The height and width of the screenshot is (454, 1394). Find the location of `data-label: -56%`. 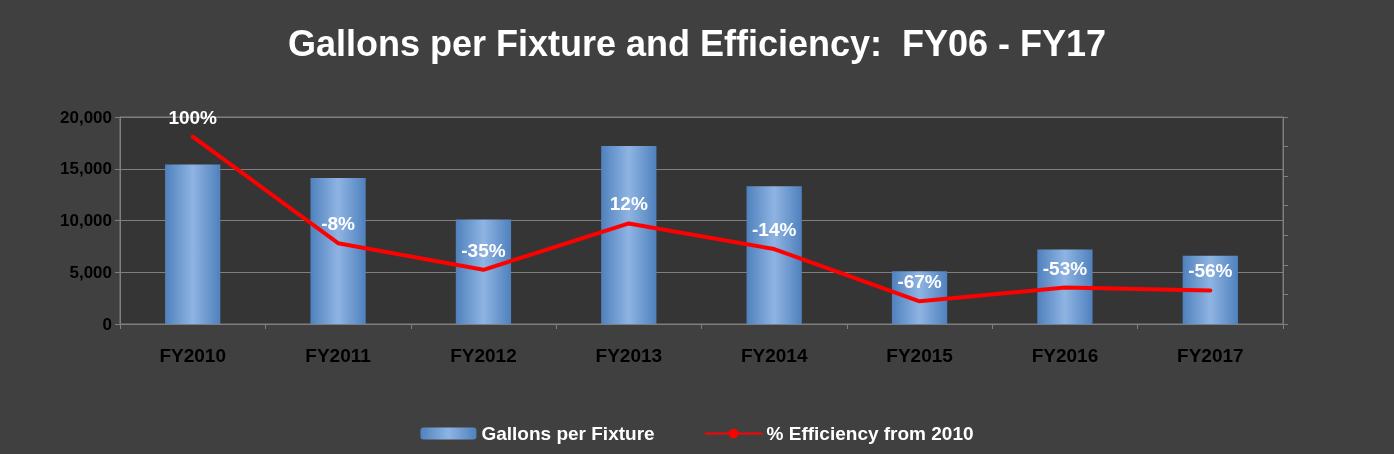

data-label: -56% is located at coordinates (1210, 271).